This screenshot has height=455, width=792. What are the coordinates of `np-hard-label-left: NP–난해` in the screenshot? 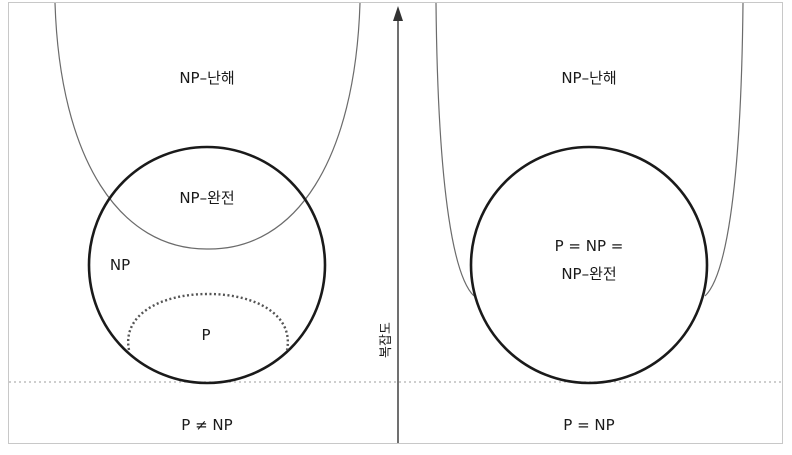 It's located at (206, 78).